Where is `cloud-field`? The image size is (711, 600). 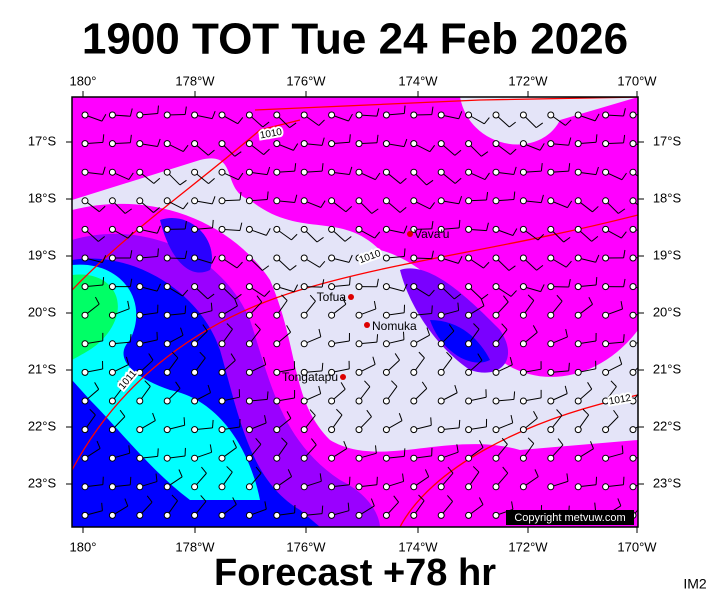 cloud-field is located at coordinates (166, 382).